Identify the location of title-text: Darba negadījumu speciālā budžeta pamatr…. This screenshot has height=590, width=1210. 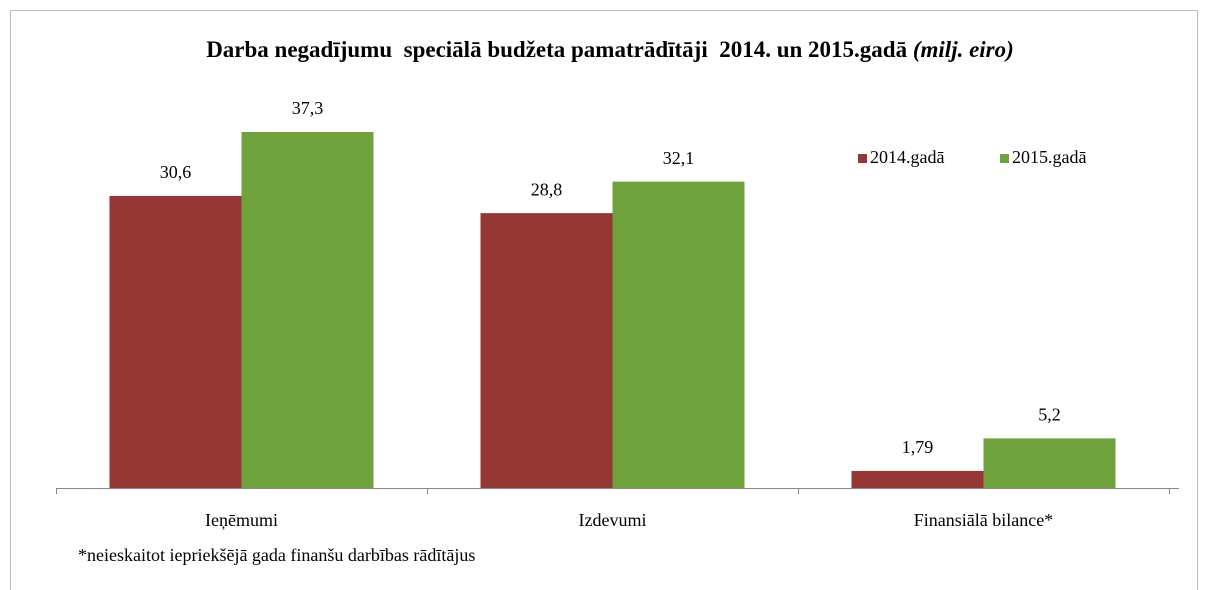
(556, 49).